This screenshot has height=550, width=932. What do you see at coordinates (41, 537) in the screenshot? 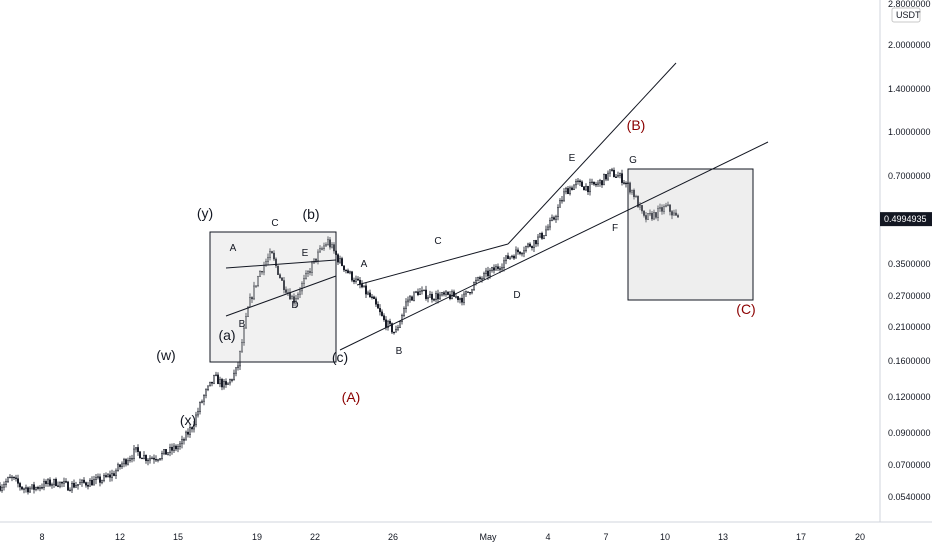
I see `x-tick-label: 8` at bounding box center [41, 537].